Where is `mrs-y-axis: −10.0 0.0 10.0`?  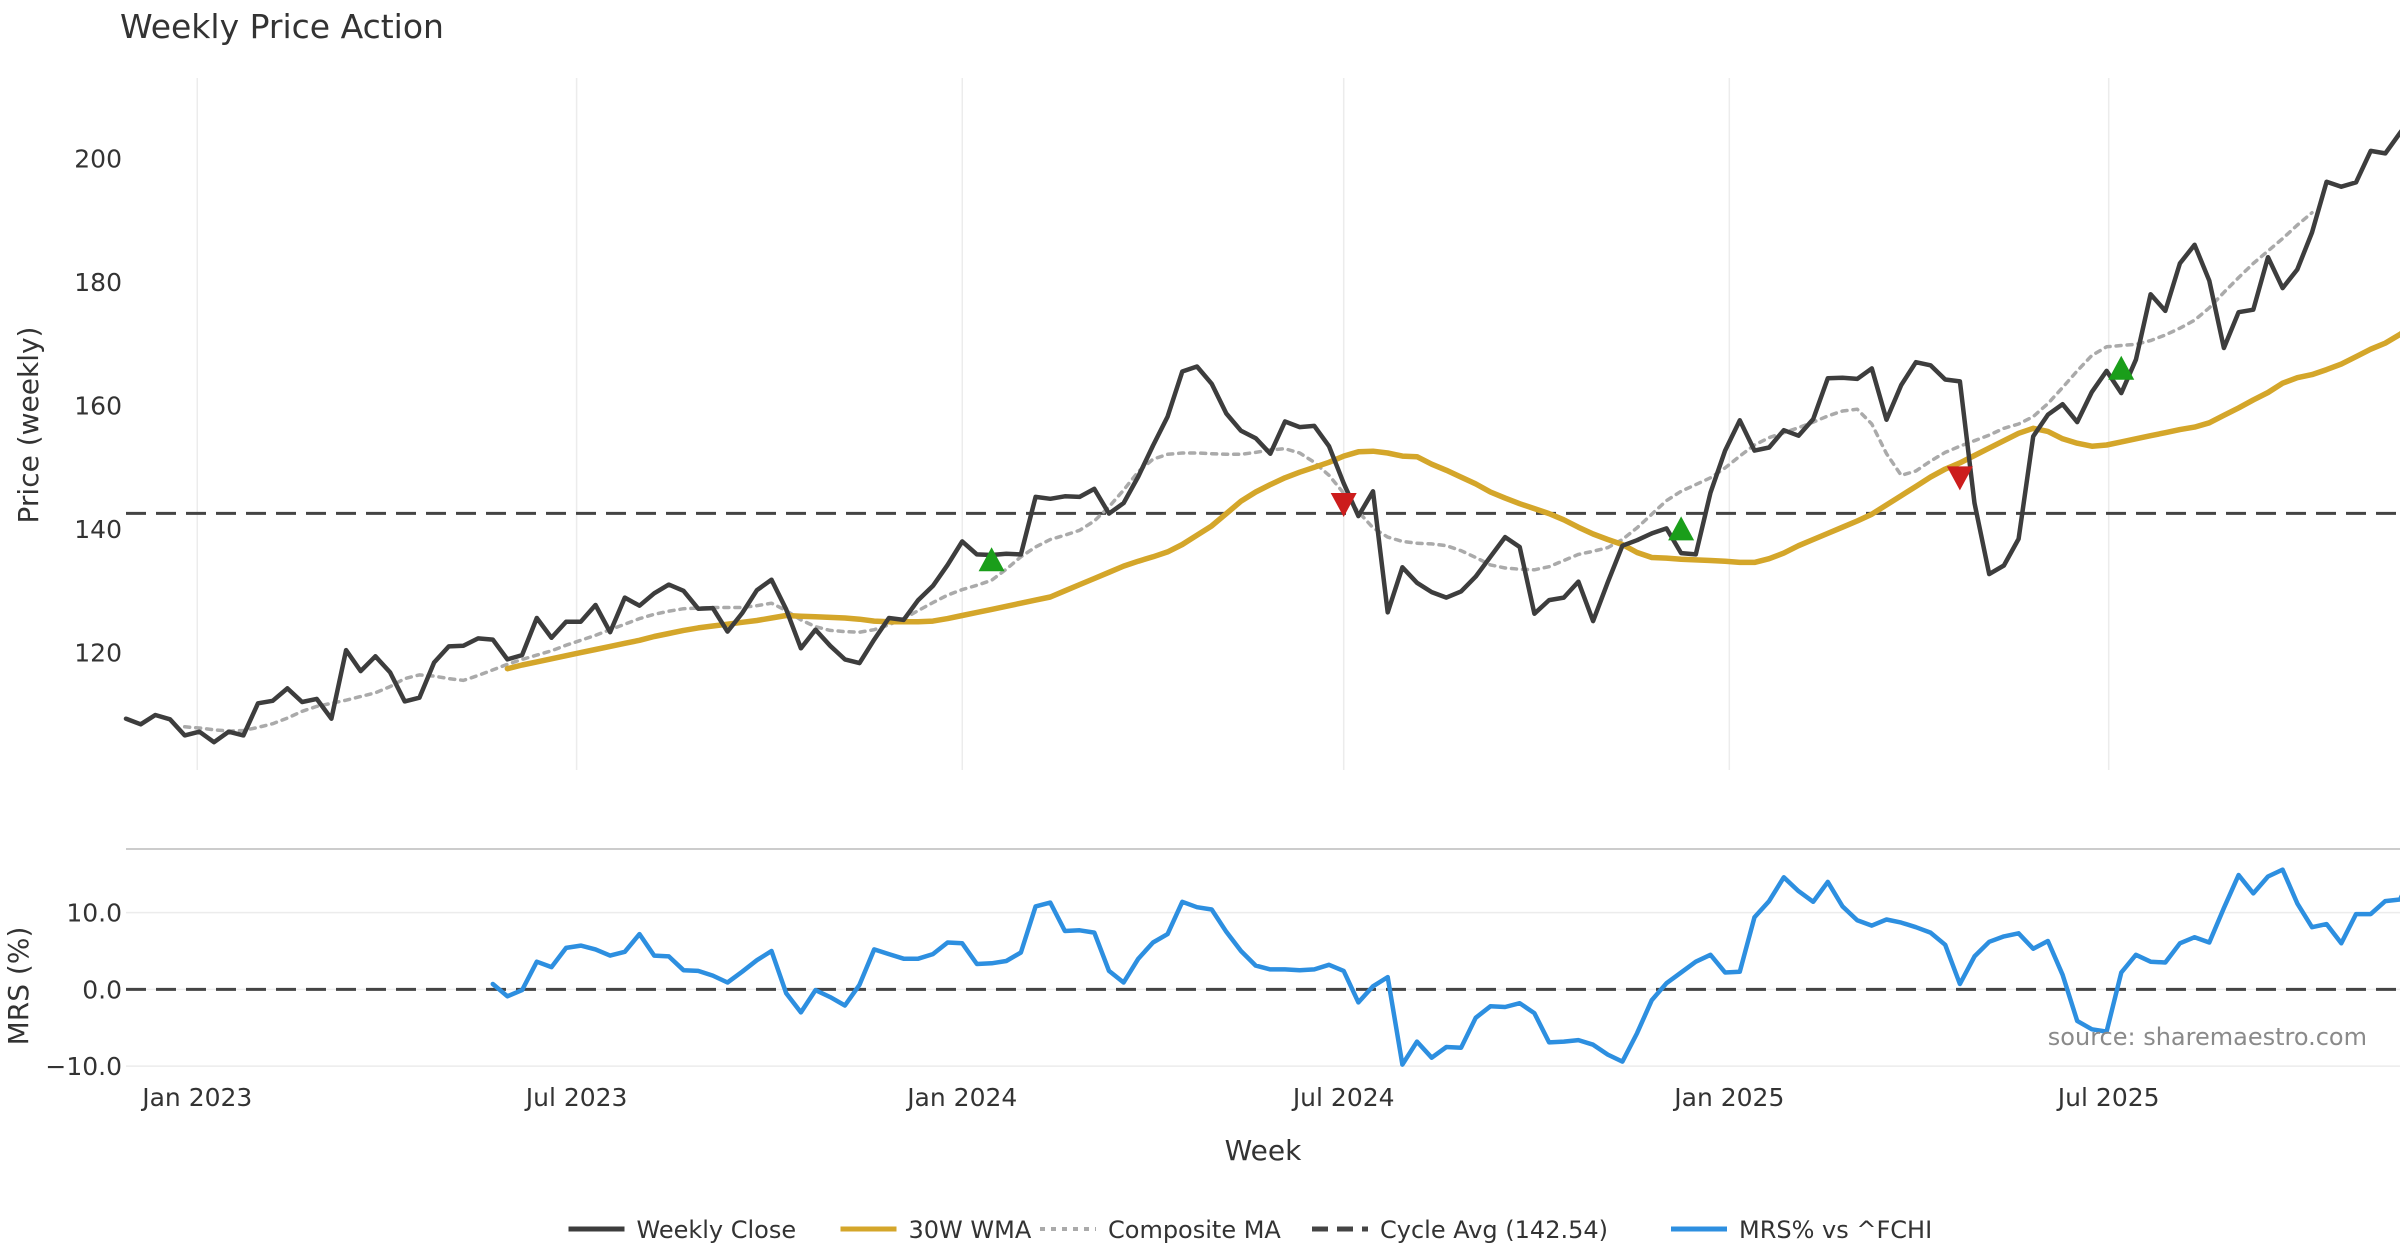 mrs-y-axis: −10.0 0.0 10.0 is located at coordinates (83, 990).